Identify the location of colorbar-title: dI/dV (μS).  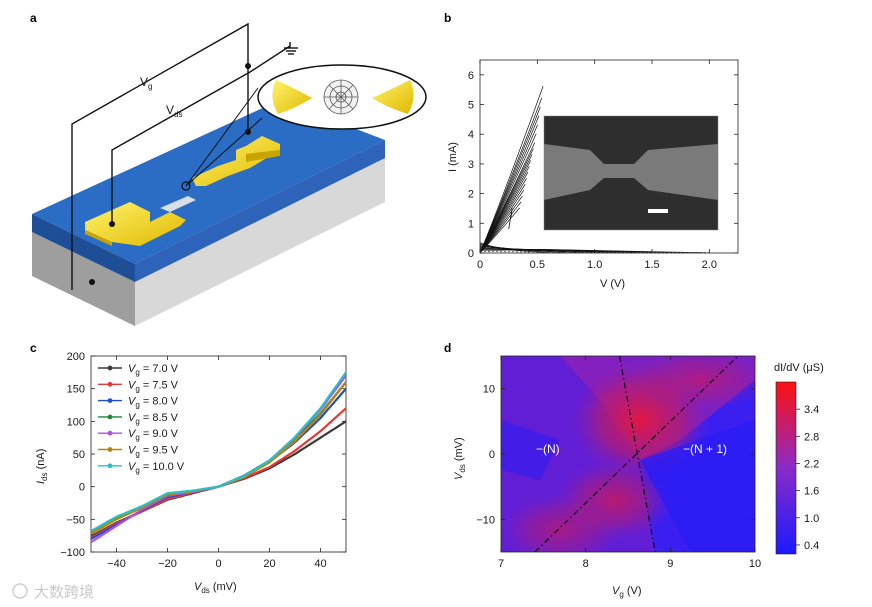
(799, 368).